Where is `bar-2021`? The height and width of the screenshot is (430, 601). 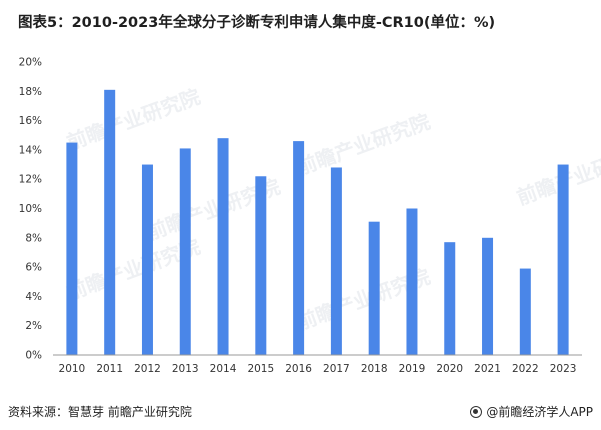 bar-2021 is located at coordinates (488, 296).